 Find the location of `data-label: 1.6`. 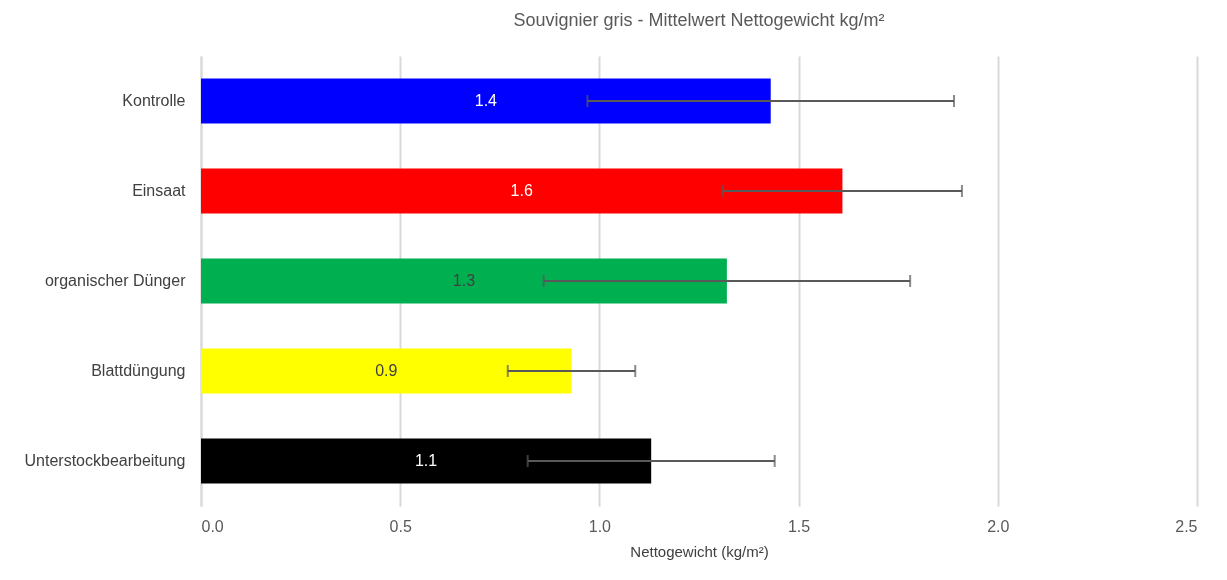

data-label: 1.6 is located at coordinates (521, 190).